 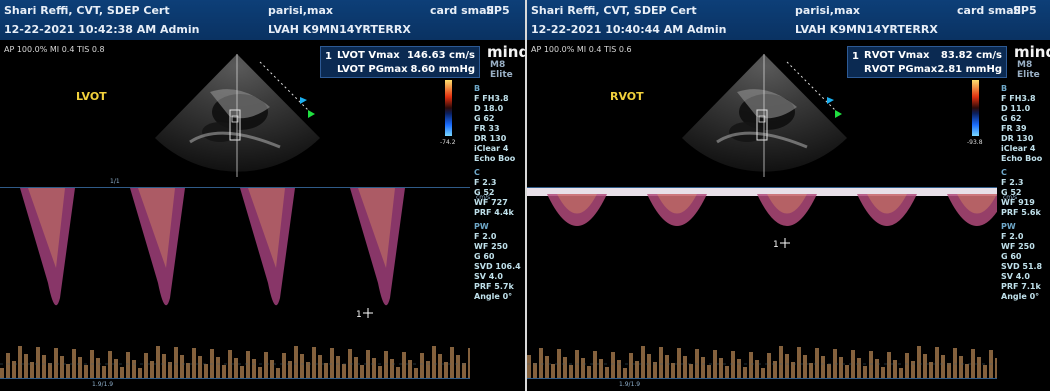 What do you see at coordinates (368, 55) in the screenshot?
I see `measurement-label-vmax: LVOT Vmax` at bounding box center [368, 55].